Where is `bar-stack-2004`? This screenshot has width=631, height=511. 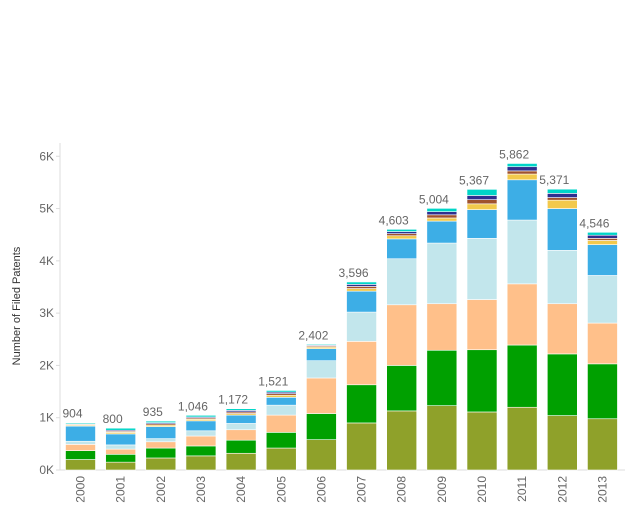
bar-stack-2004 is located at coordinates (241, 439).